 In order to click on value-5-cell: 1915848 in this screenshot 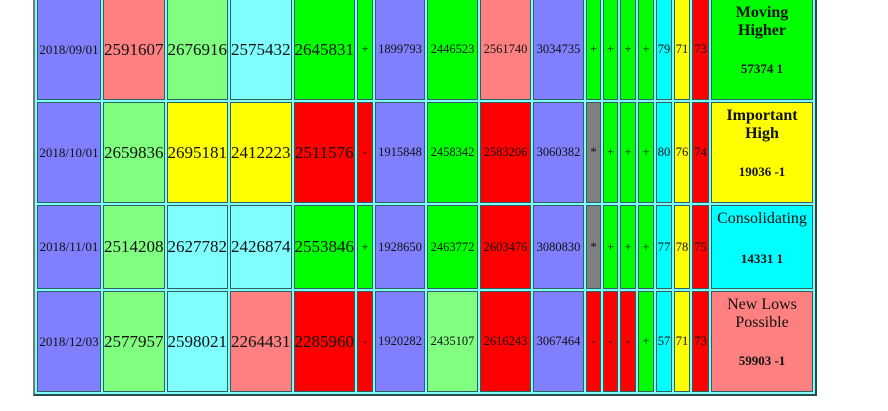, I will do `click(400, 152)`.